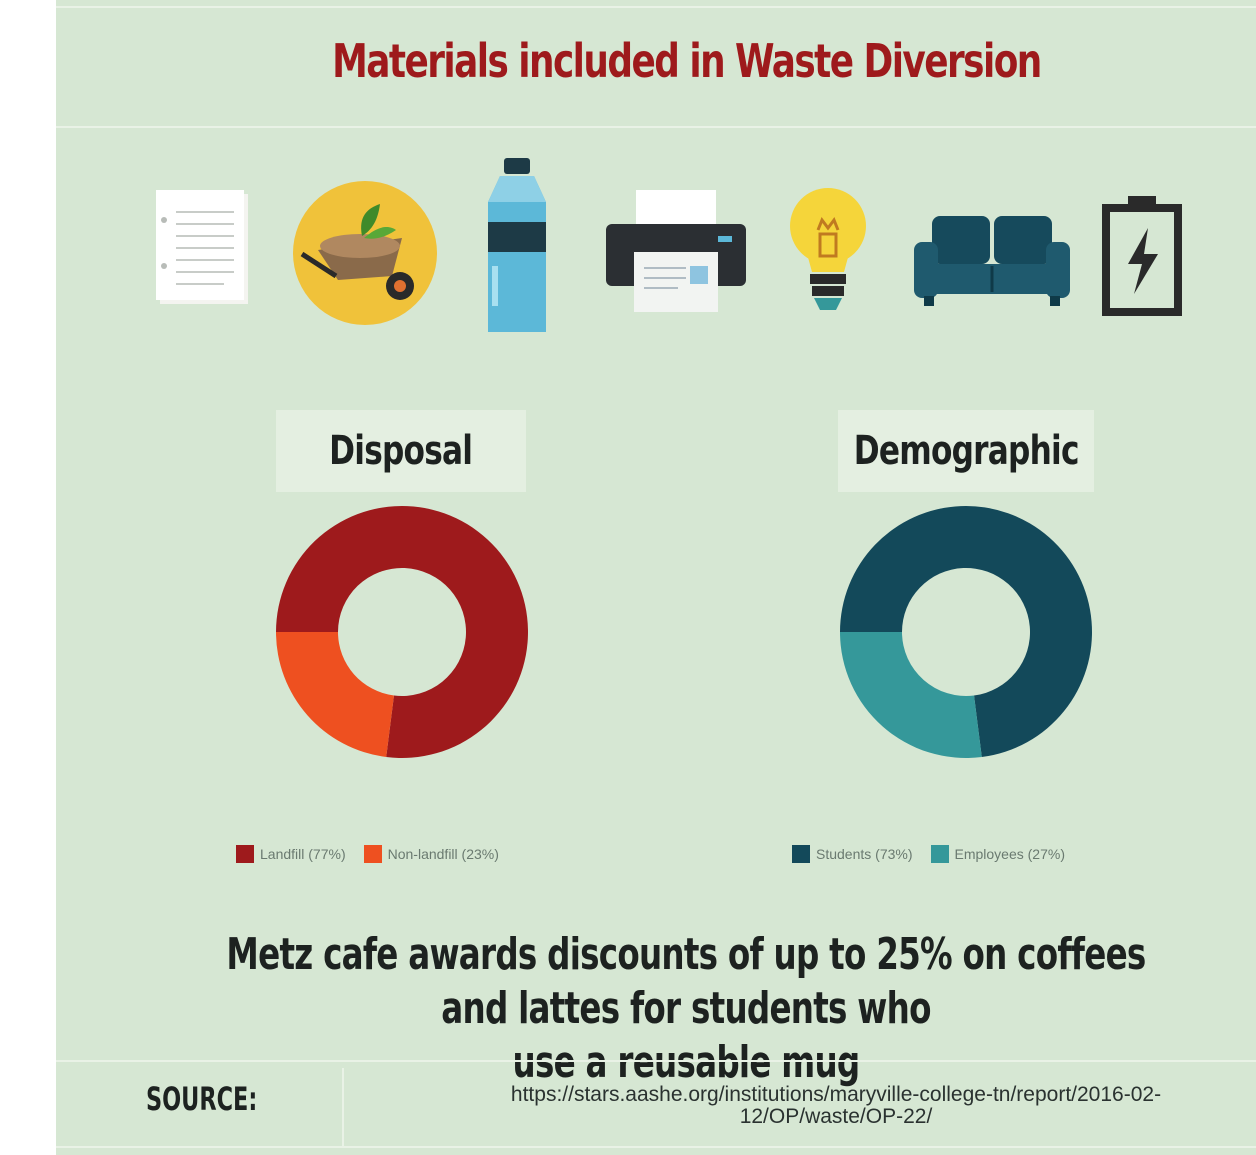  I want to click on compost-wheelbarrow-icon, so click(365, 253).